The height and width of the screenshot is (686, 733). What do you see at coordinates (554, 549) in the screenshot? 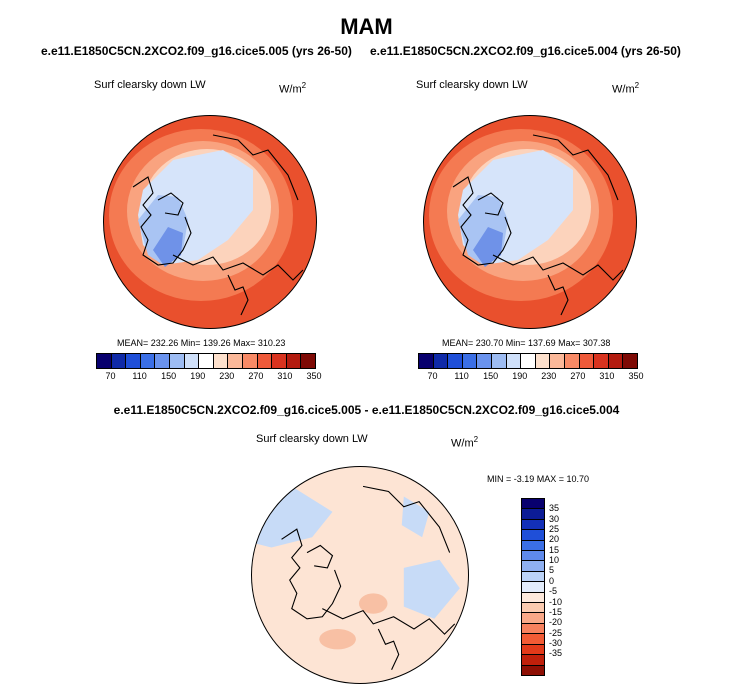
I see `colorbar-tick-label: 15` at bounding box center [554, 549].